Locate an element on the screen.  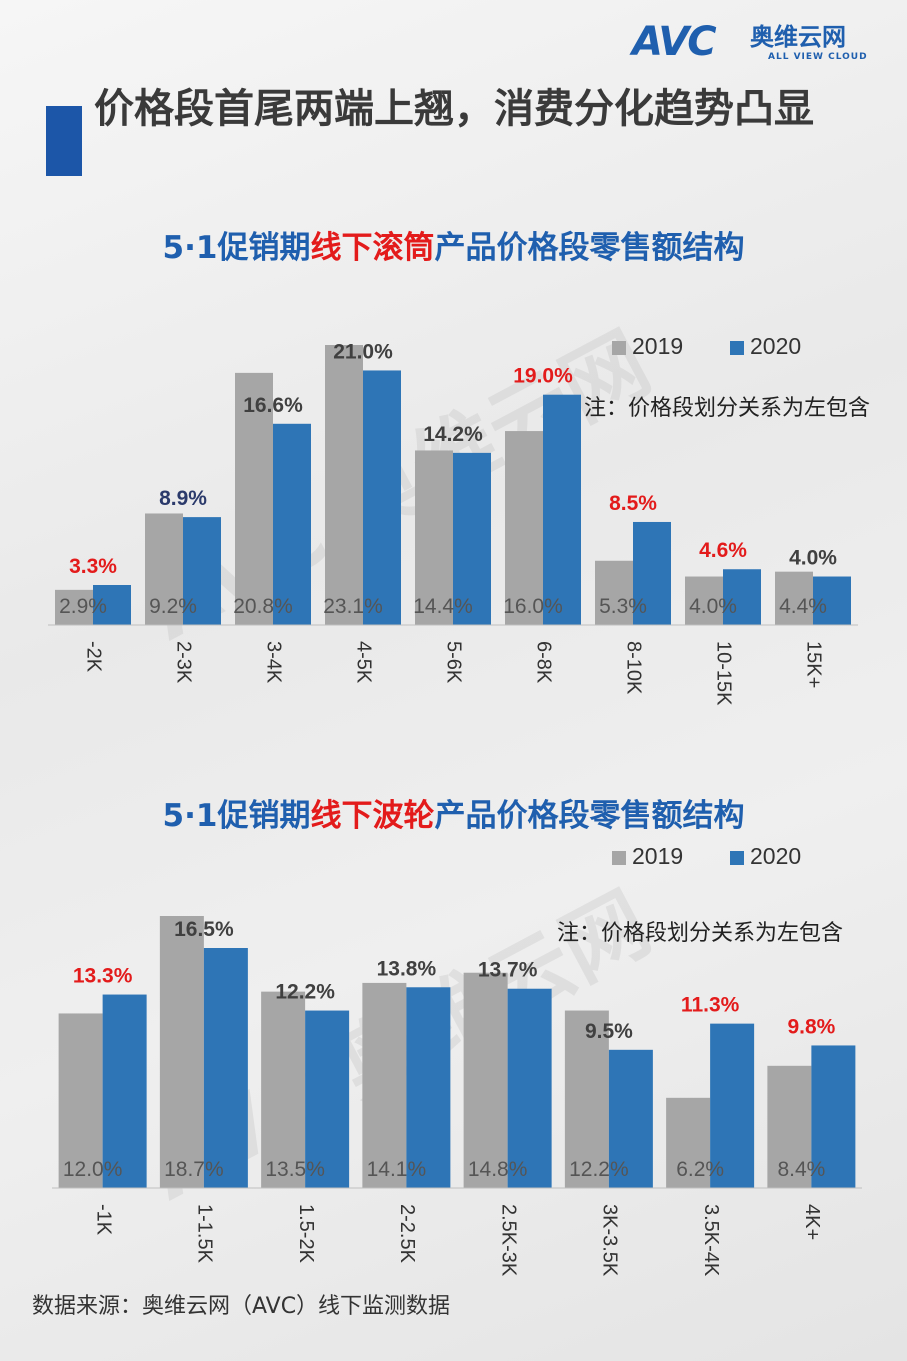
category-label-1.5-2K: 1.5-2K is located at coordinates (306, 1234).